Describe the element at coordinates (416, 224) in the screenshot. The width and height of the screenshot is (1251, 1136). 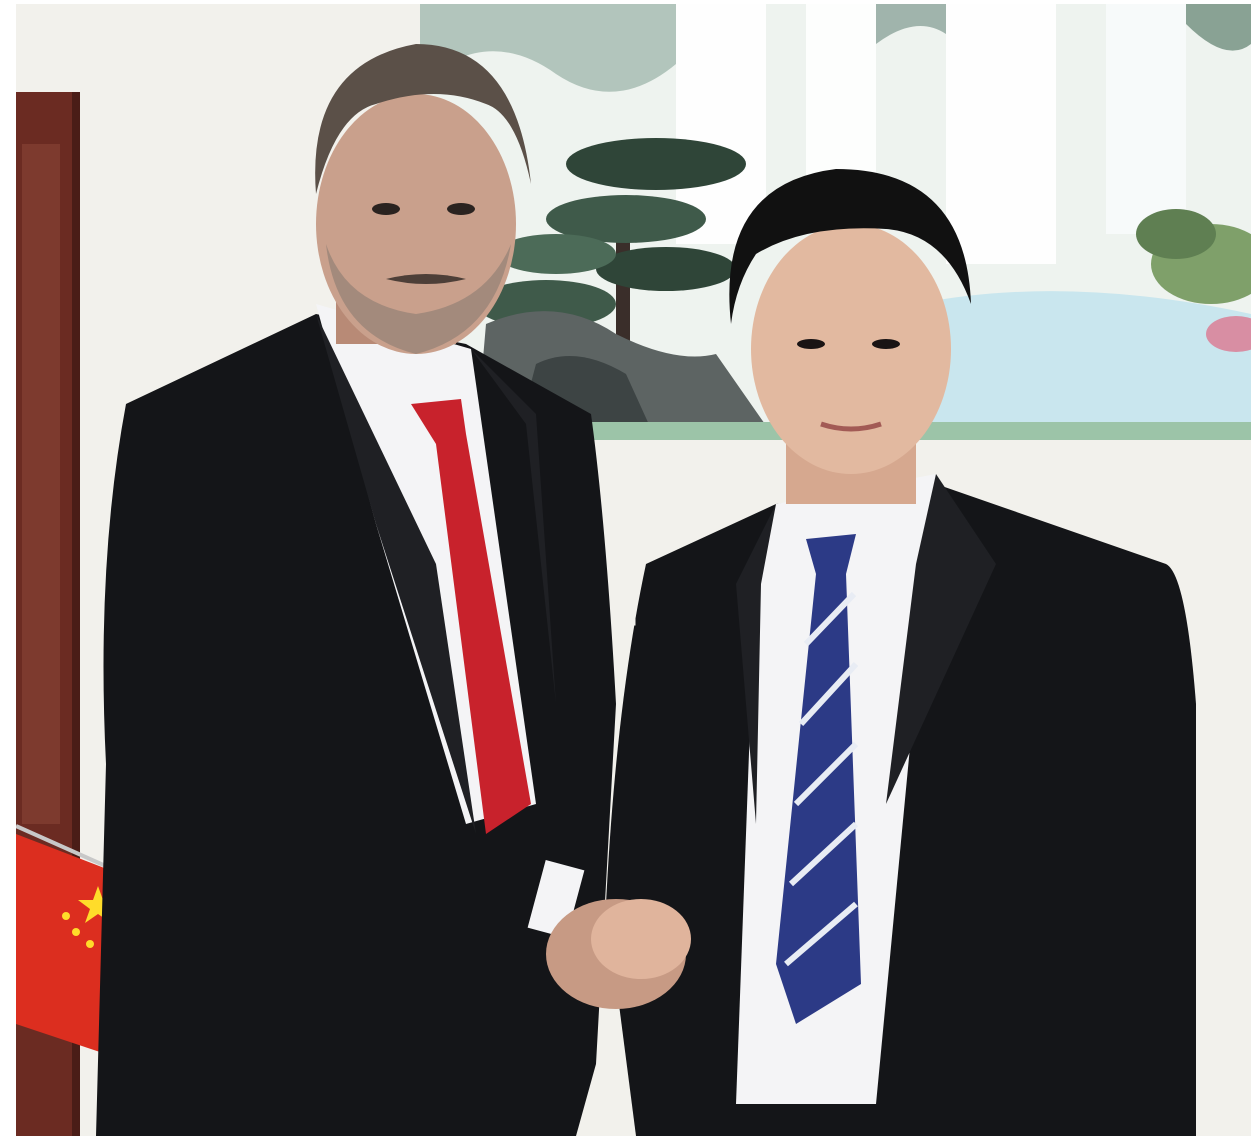
I see `left-face` at that location.